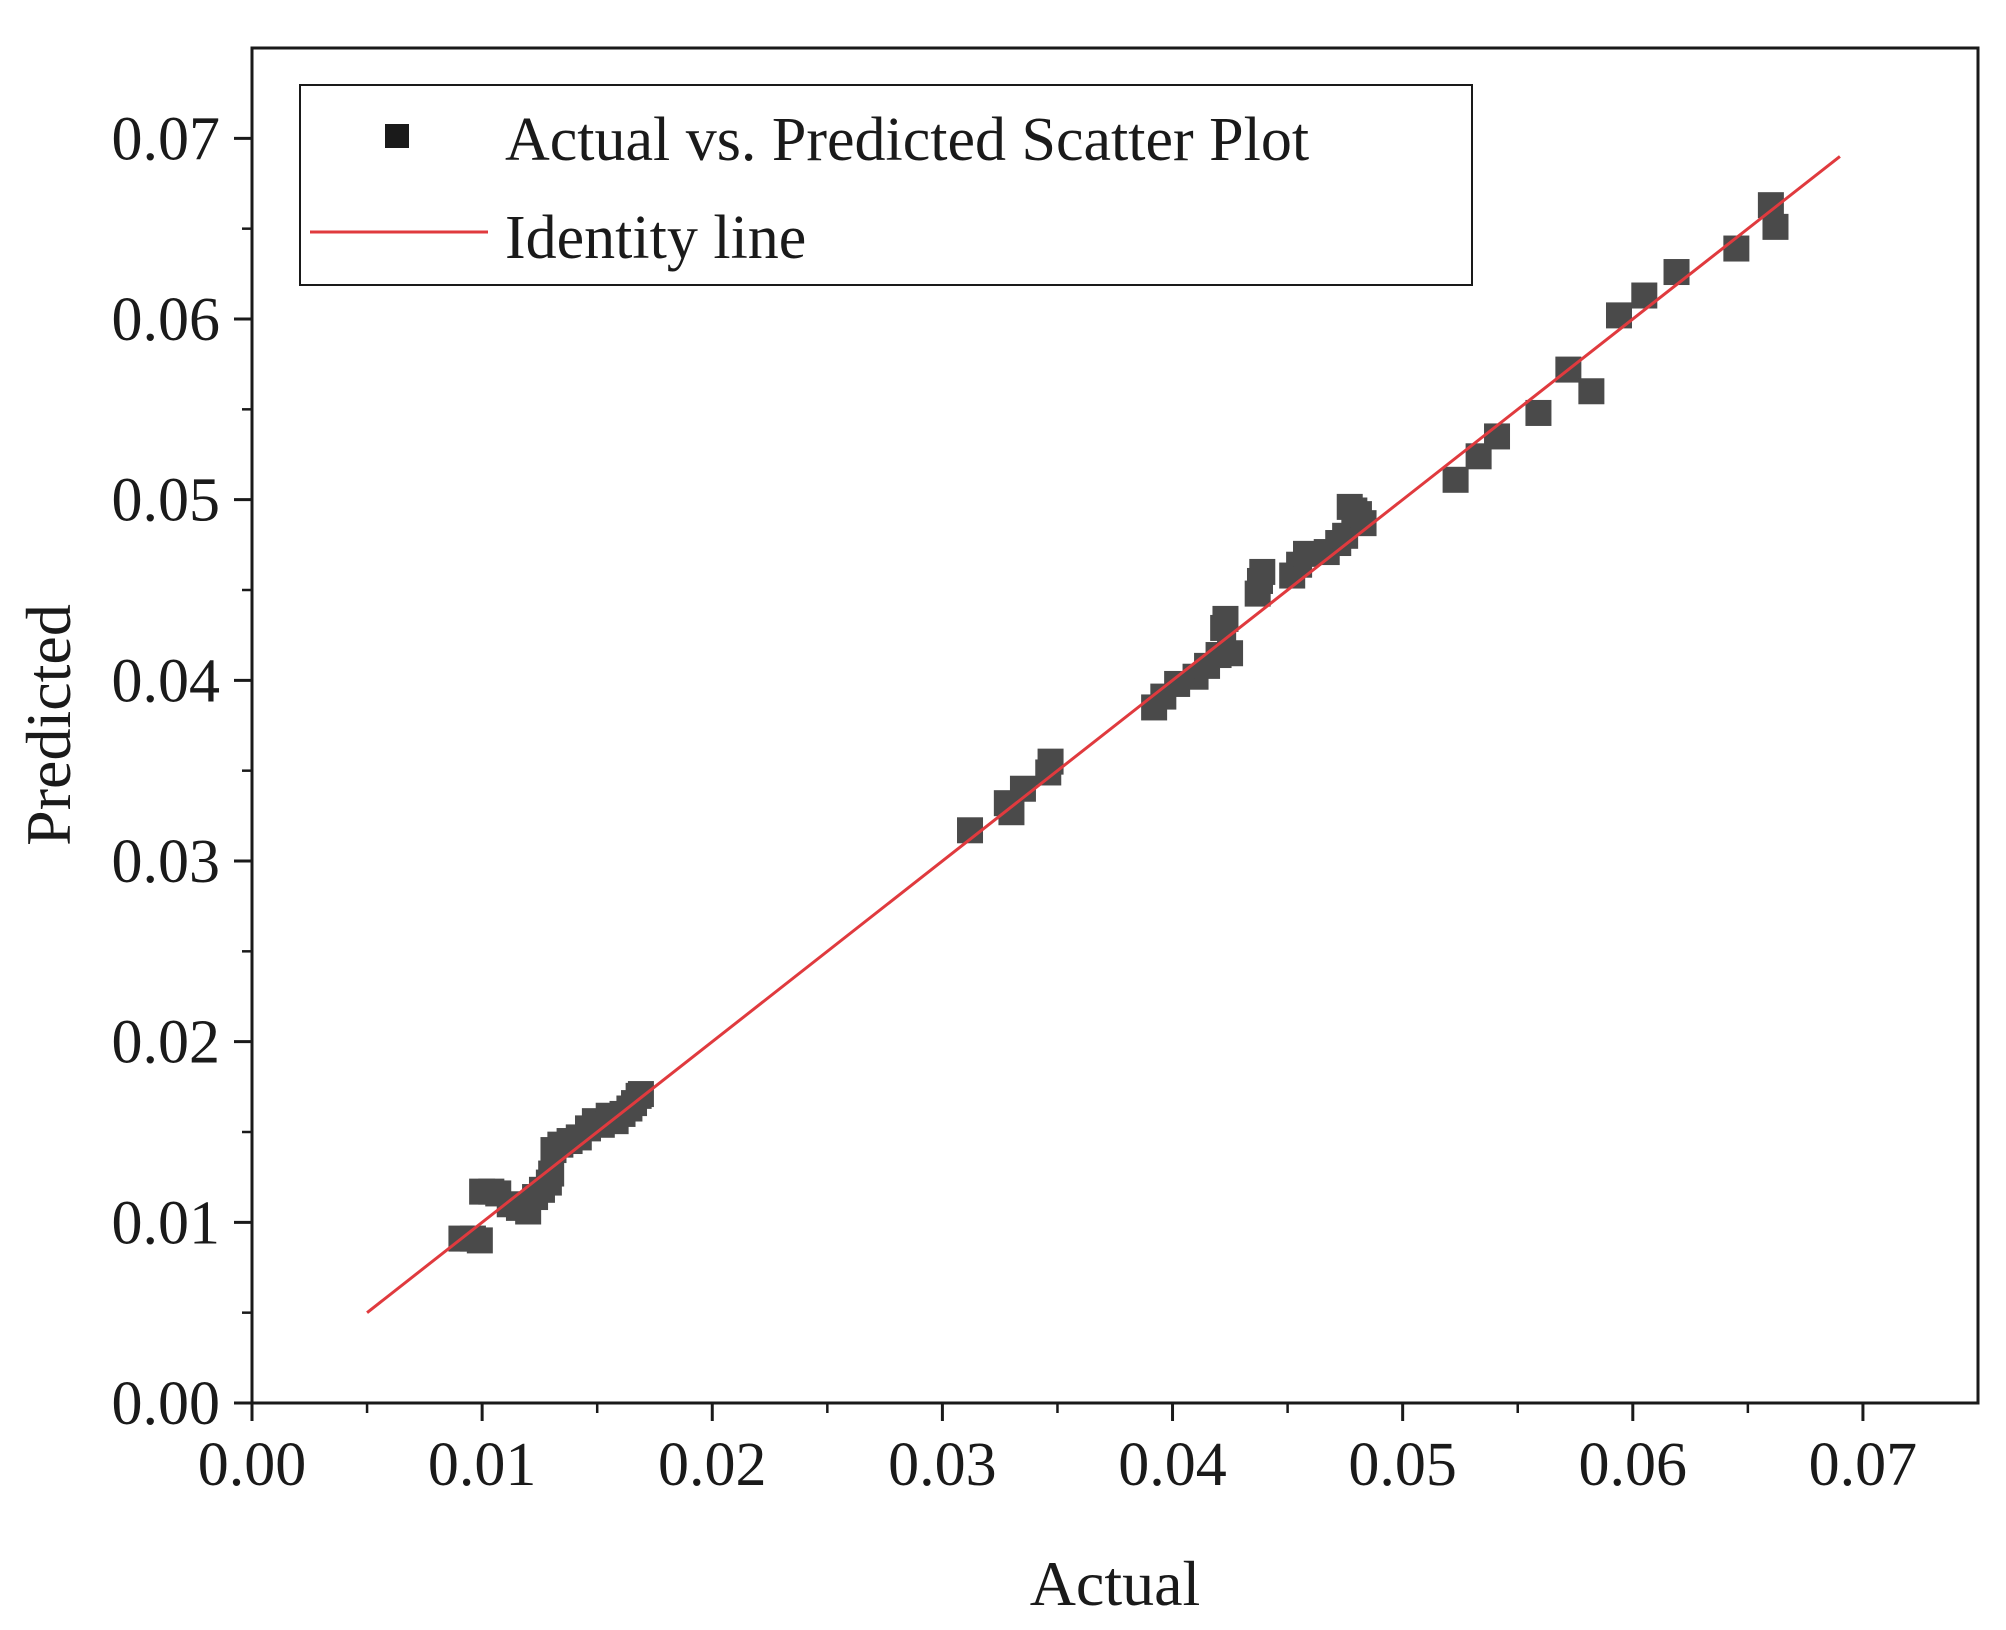 Image resolution: width=2006 pixels, height=1630 pixels. What do you see at coordinates (166, 862) in the screenshot?
I see `y-tick-label: 0.03` at bounding box center [166, 862].